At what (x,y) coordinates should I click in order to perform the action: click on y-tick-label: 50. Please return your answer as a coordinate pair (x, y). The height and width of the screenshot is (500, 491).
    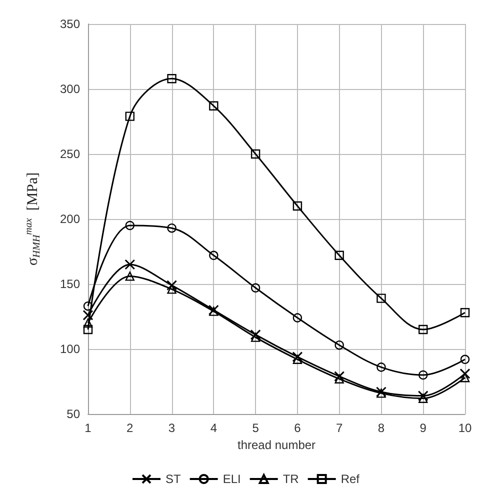
    Looking at the image, I should click on (73, 414).